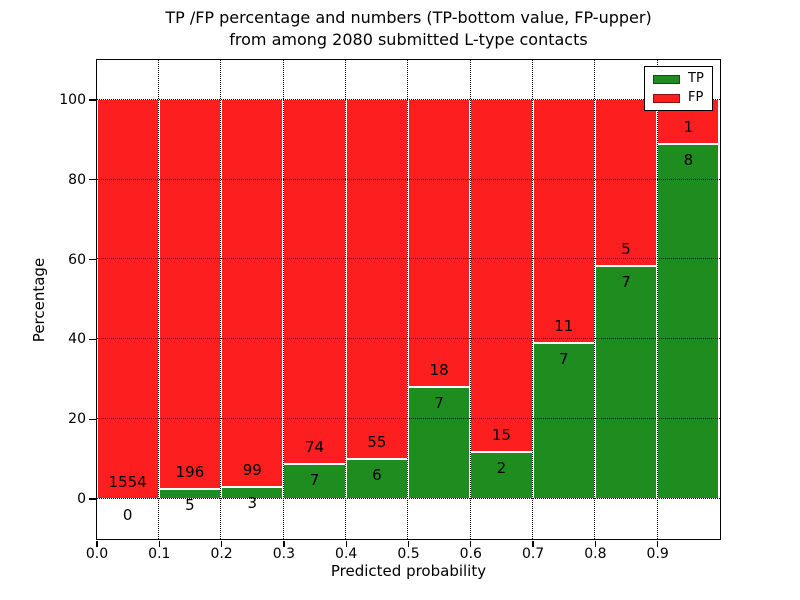 This screenshot has height=600, width=800. Describe the element at coordinates (688, 159) in the screenshot. I see `tp-count-label: 8` at that location.